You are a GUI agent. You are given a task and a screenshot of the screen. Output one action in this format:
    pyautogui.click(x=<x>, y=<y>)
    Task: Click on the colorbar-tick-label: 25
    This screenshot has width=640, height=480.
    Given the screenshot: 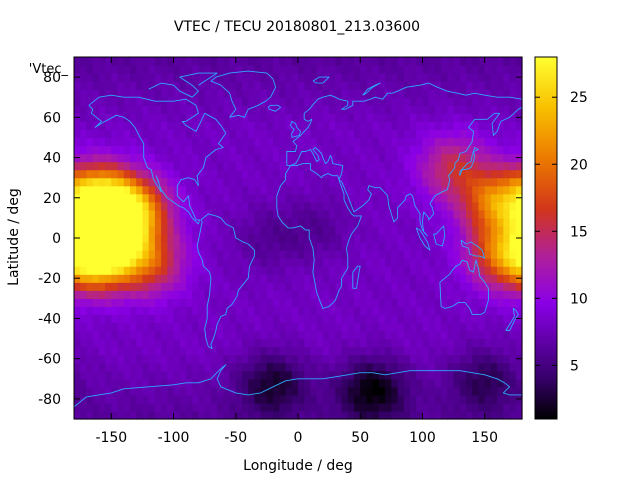 What is the action you would take?
    pyautogui.click(x=579, y=98)
    